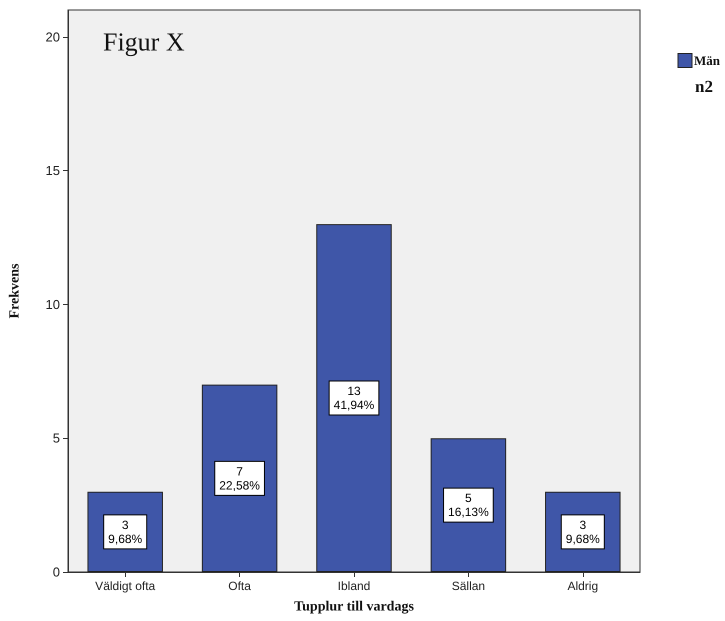 The width and height of the screenshot is (725, 621). What do you see at coordinates (144, 42) in the screenshot?
I see `text: Figur X` at bounding box center [144, 42].